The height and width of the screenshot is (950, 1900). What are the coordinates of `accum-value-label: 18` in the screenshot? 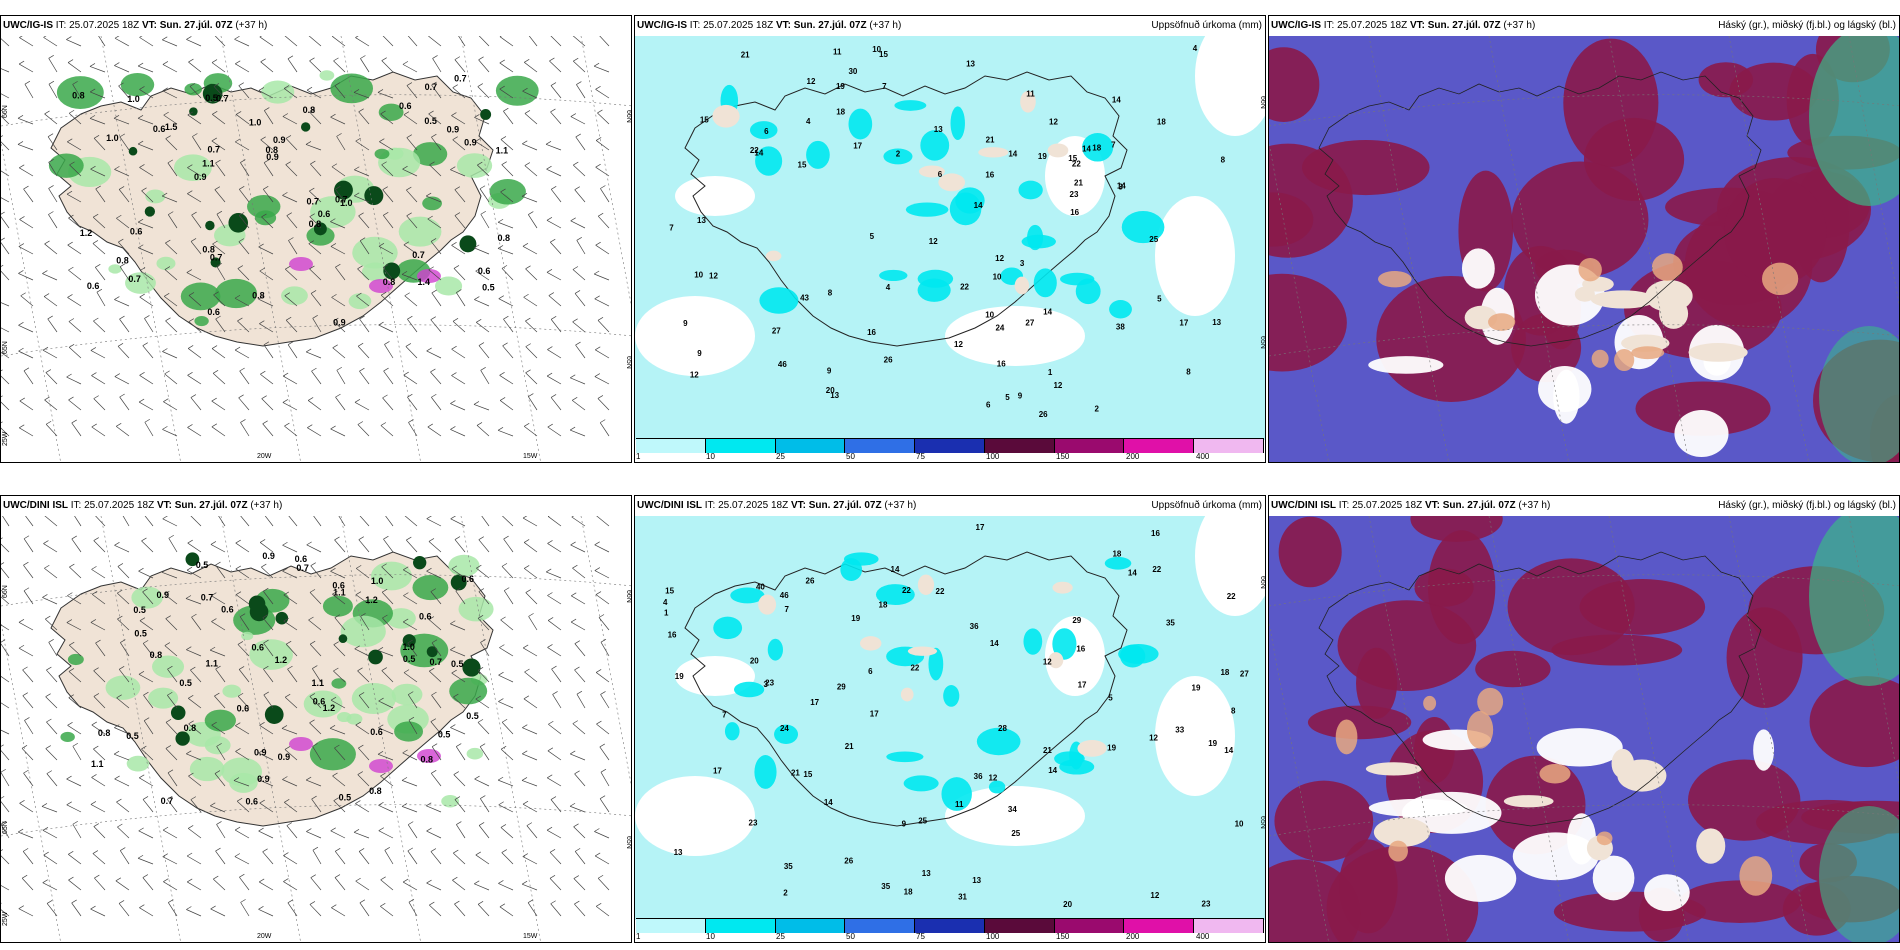 It's located at (1096, 148).